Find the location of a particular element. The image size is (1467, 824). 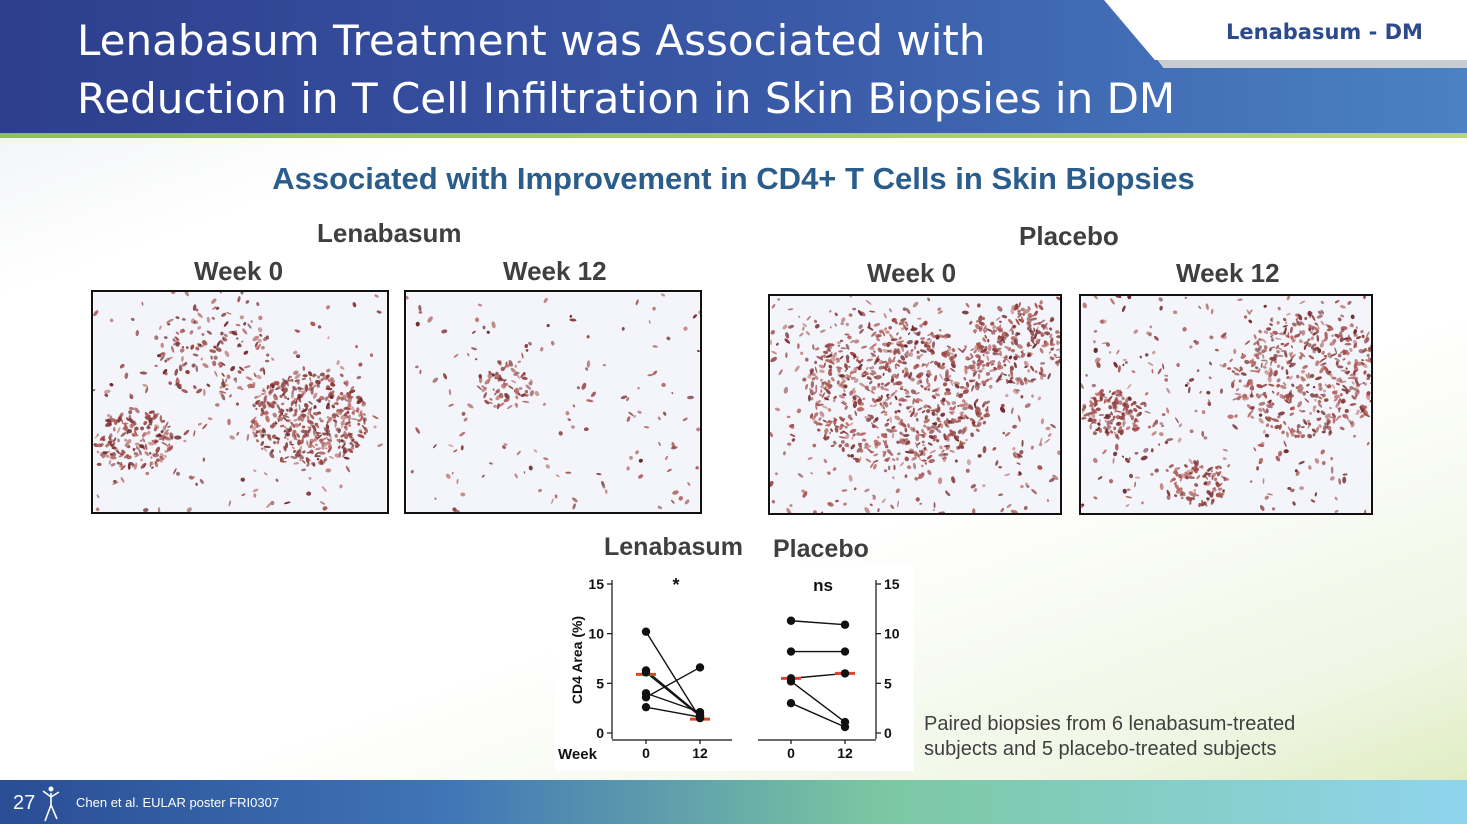

page-number: 27 is located at coordinates (24, 803).